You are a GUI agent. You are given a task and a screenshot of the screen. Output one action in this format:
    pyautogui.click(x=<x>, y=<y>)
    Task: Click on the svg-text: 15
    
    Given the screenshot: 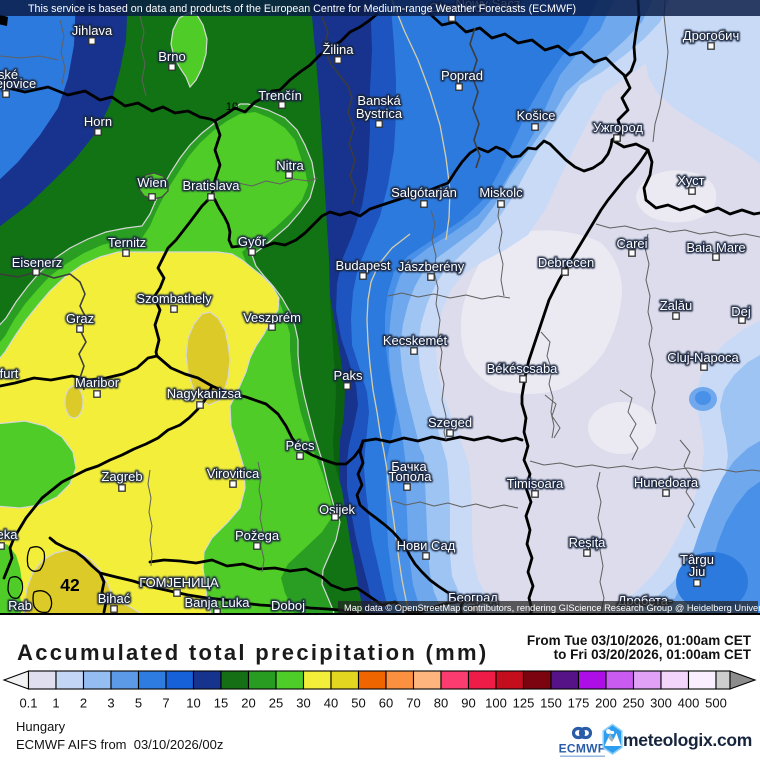 What is the action you would take?
    pyautogui.click(x=221, y=703)
    